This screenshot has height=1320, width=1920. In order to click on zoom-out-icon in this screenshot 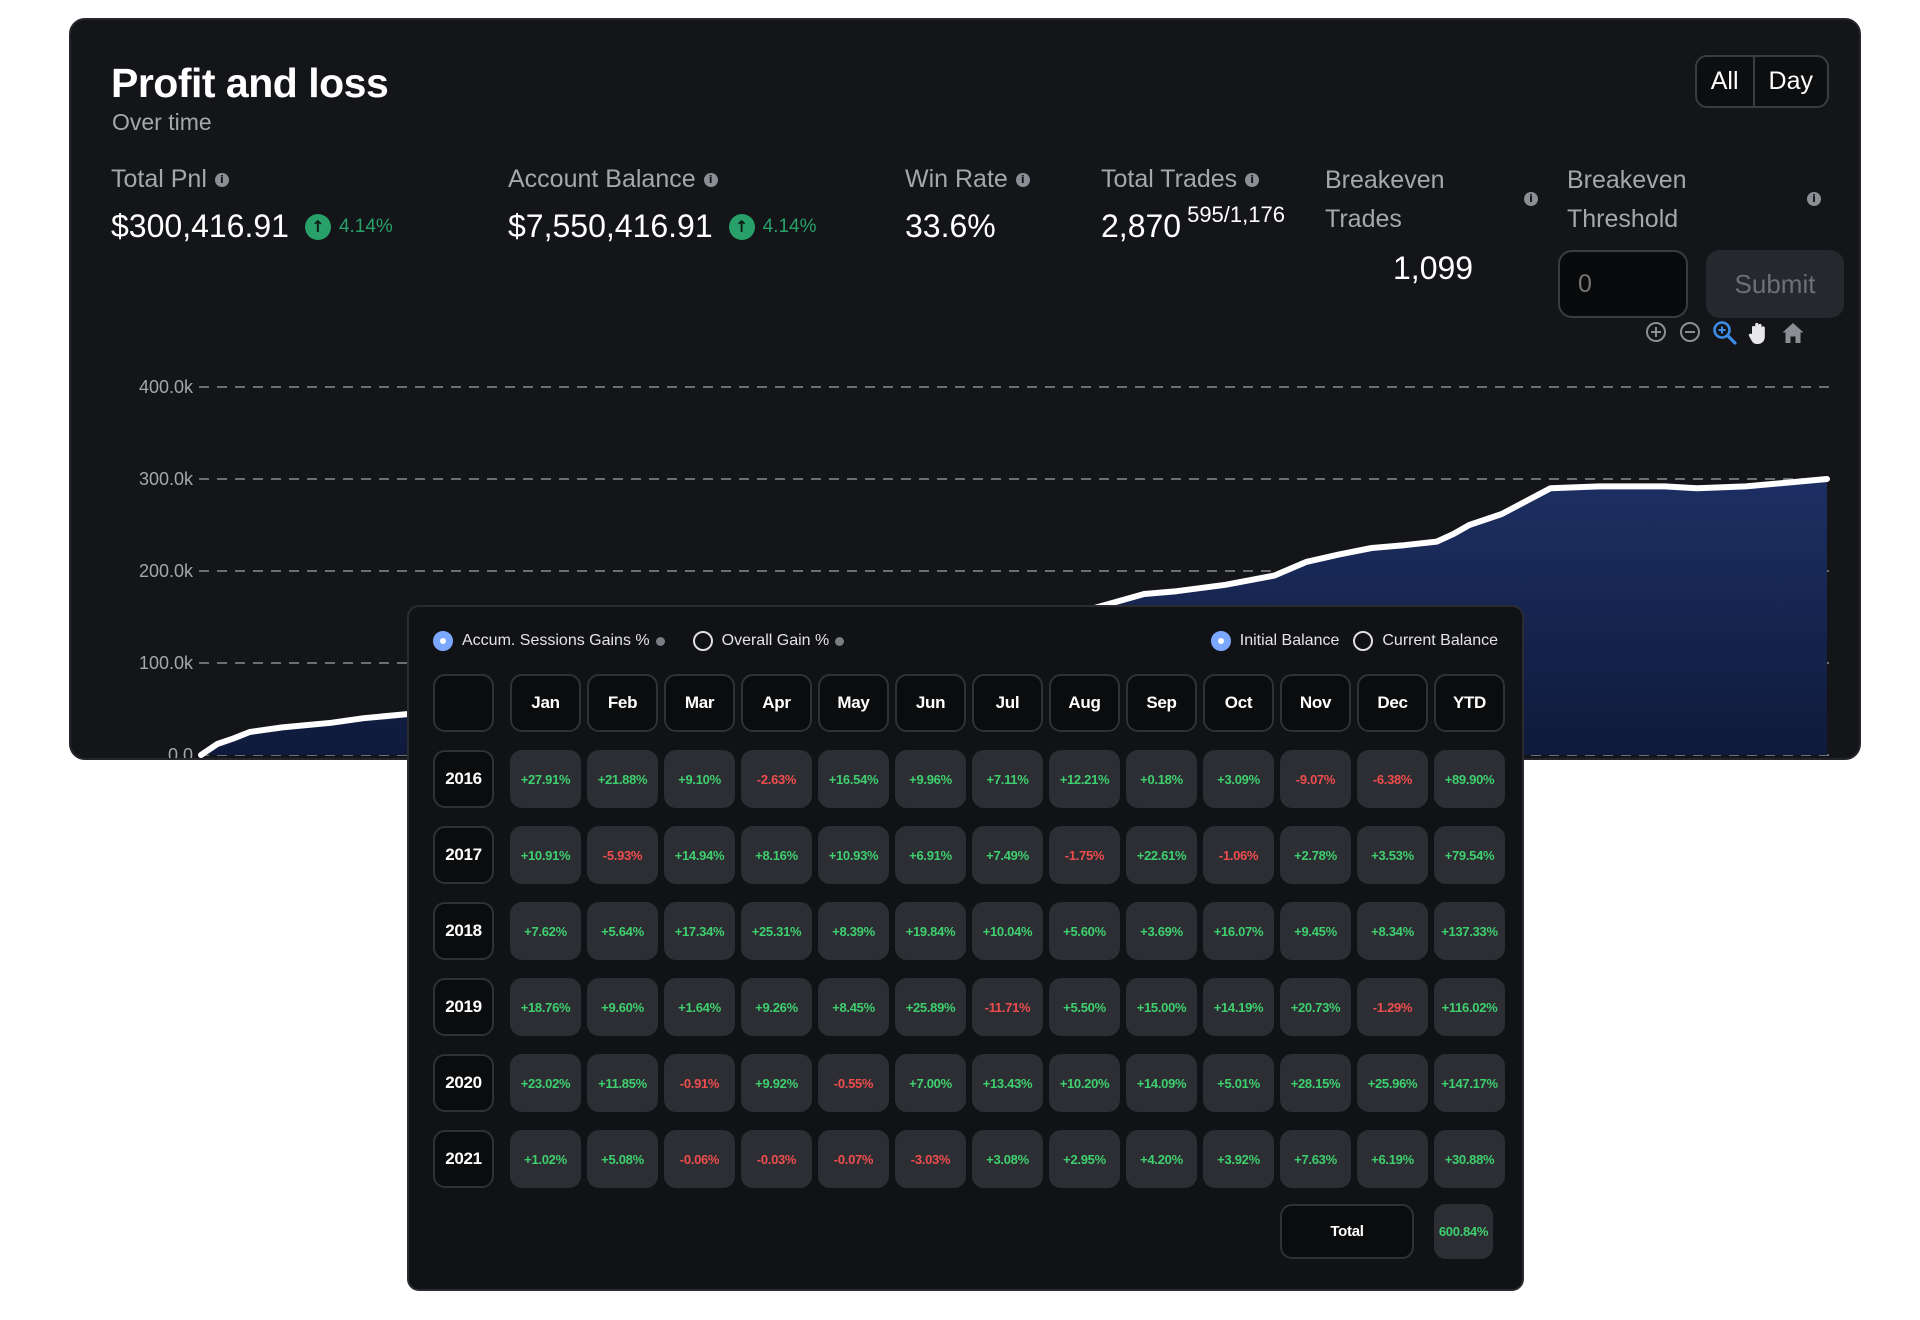, I will do `click(1690, 332)`.